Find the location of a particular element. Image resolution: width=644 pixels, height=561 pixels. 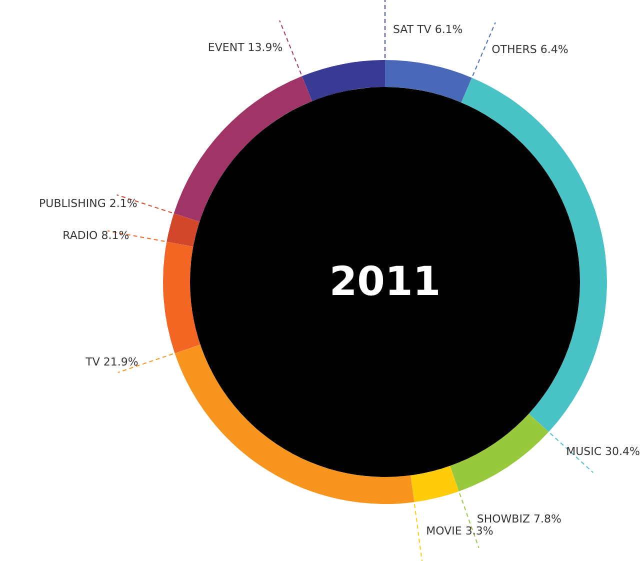

slice-label: RADIO 8.1% is located at coordinates (96, 235).